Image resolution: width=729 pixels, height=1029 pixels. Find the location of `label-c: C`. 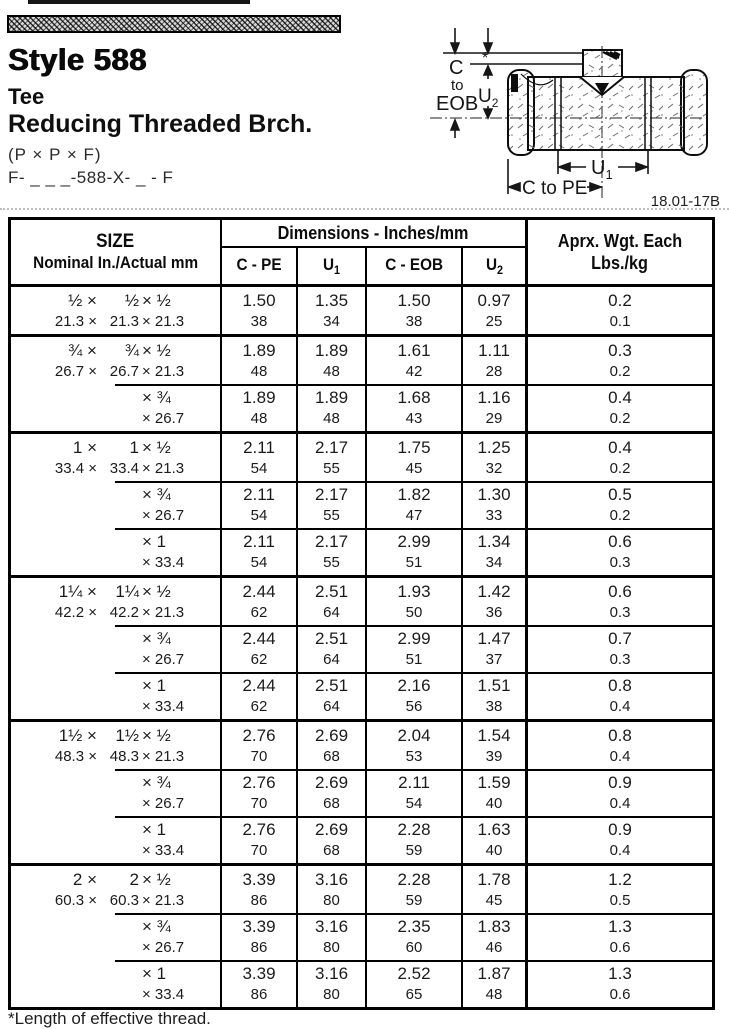

label-c: C is located at coordinates (456, 68).